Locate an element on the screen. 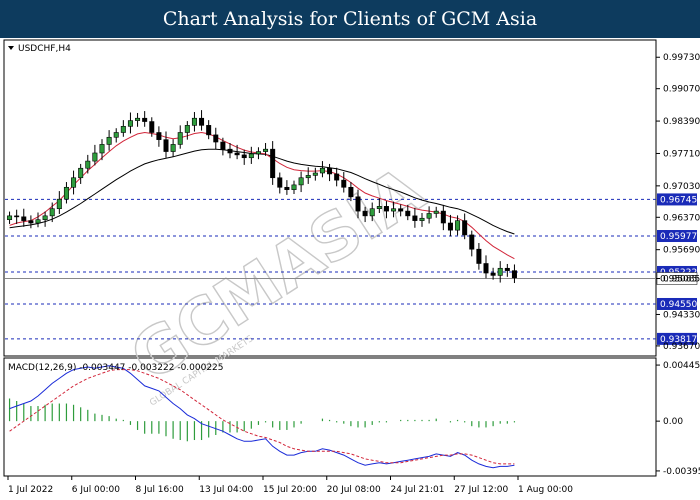  macd-tick-label: 0.00 is located at coordinates (673, 422).